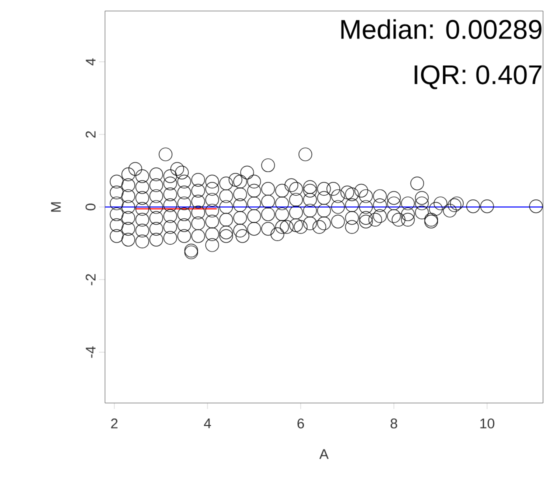 The width and height of the screenshot is (544, 502). What do you see at coordinates (394, 423) in the screenshot?
I see `x-tick-label: 8` at bounding box center [394, 423].